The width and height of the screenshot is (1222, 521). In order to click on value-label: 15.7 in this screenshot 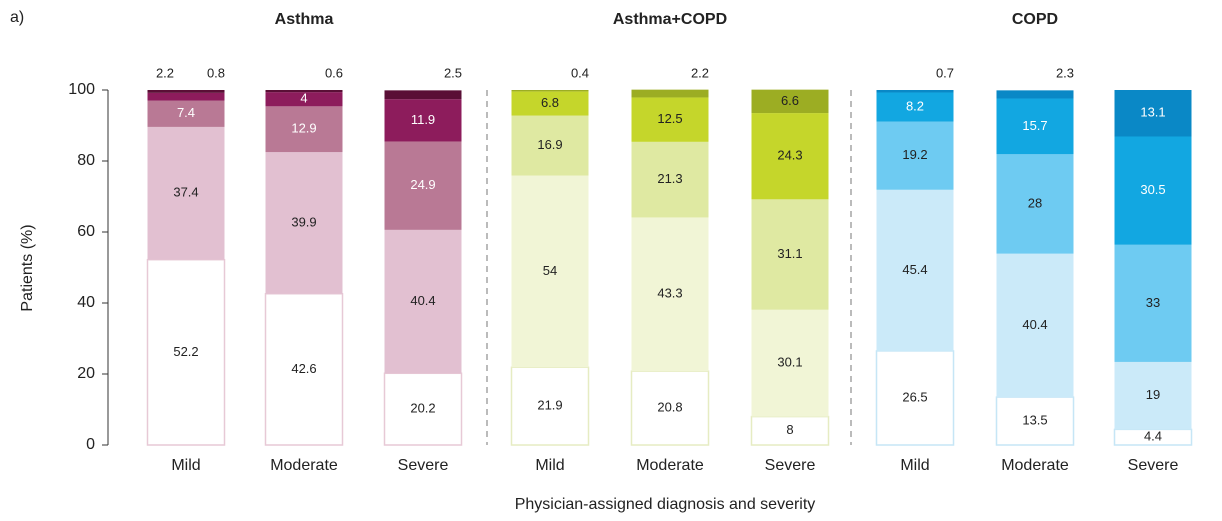, I will do `click(1034, 125)`.